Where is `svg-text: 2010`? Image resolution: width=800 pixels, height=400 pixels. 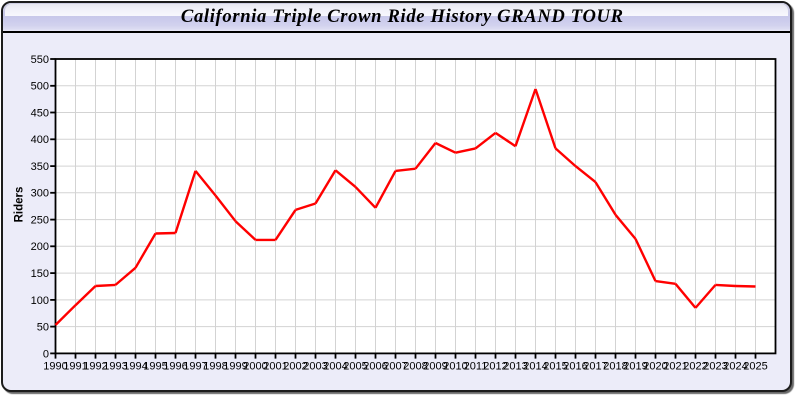 svg-text: 2010 is located at coordinates (455, 367).